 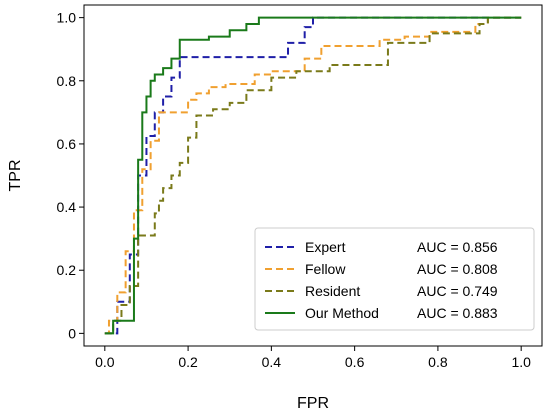 What do you see at coordinates (457, 269) in the screenshot?
I see `legend-auc: AUC = 0.808` at bounding box center [457, 269].